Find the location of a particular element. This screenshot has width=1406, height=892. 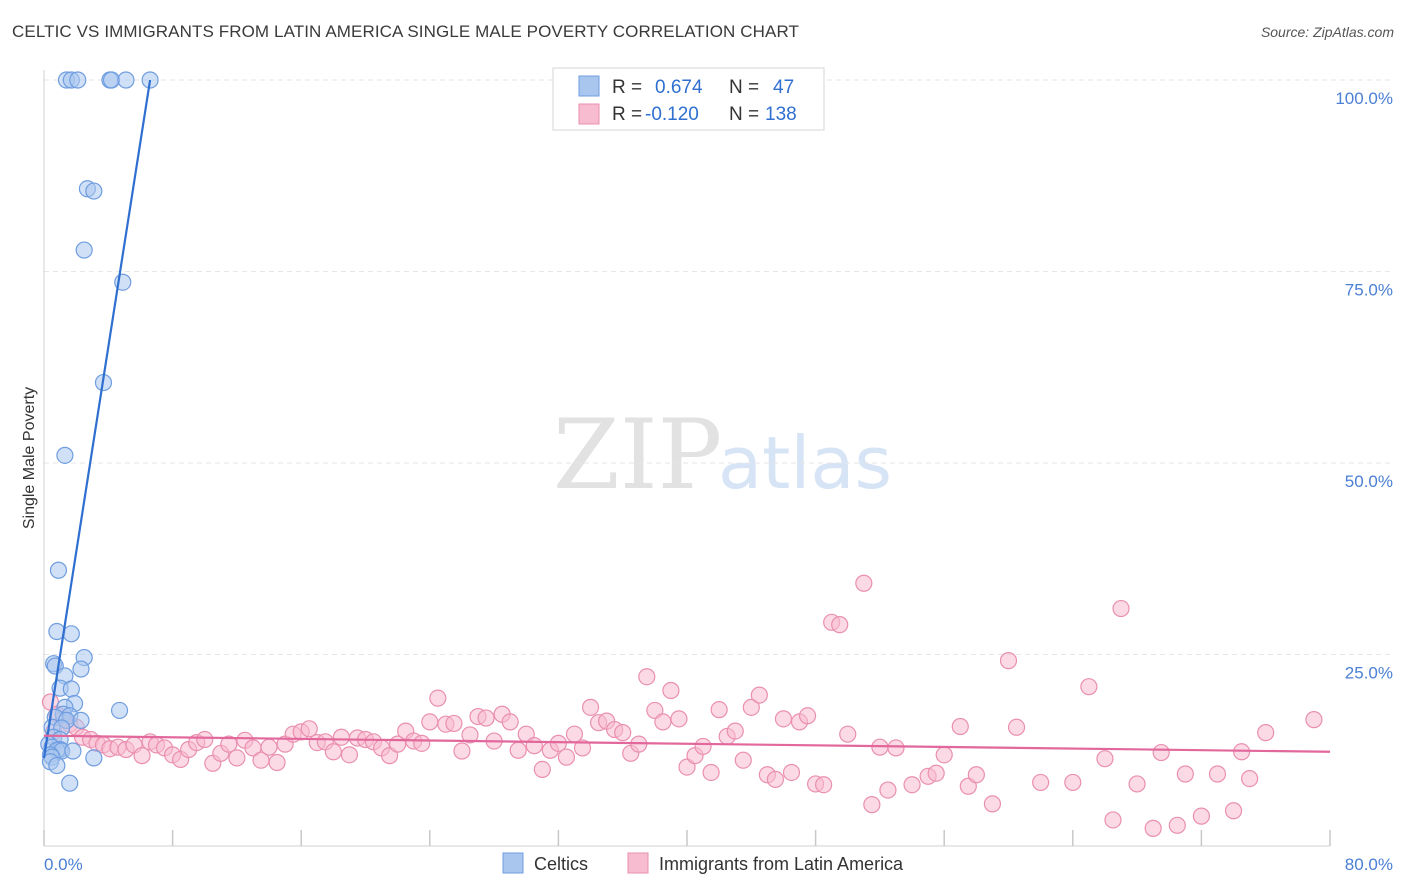

legend-swatch-immigrants is located at coordinates (638, 863).